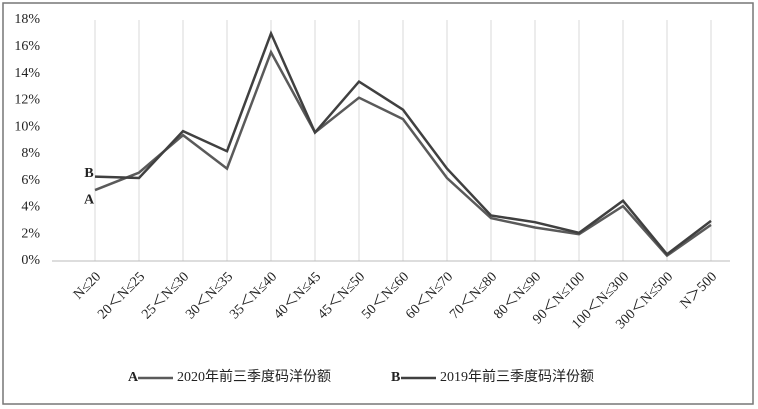 The height and width of the screenshot is (409, 758). Describe the element at coordinates (517, 376) in the screenshot. I see `legend-label: 2019年前三季度码洋份额` at that location.